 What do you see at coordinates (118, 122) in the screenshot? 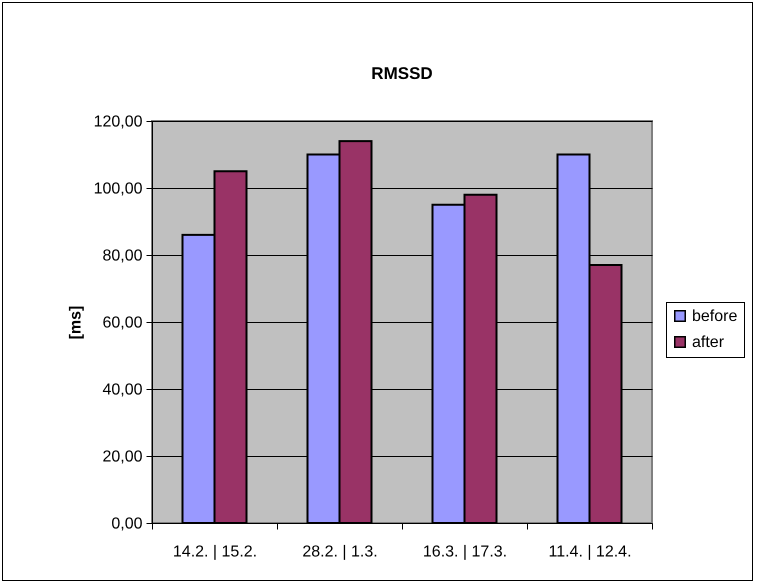
I see `y-tick-label: 120,00` at bounding box center [118, 122].